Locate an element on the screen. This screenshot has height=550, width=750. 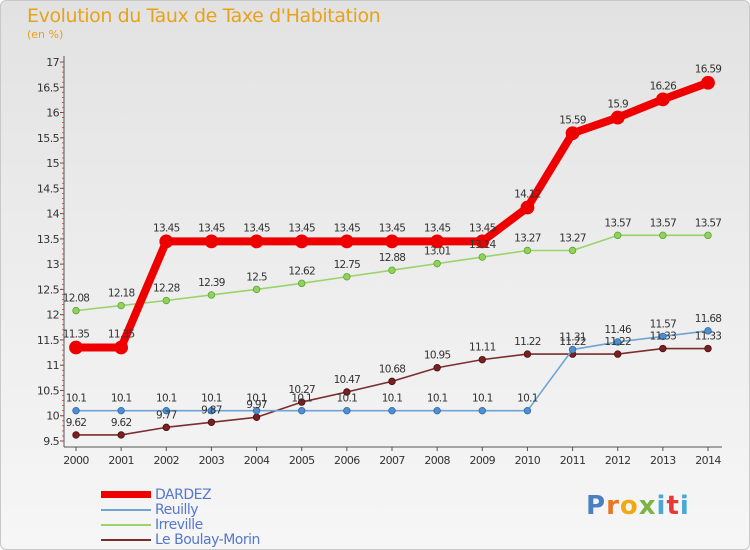
legend-swatch-dardez is located at coordinates (126, 494).